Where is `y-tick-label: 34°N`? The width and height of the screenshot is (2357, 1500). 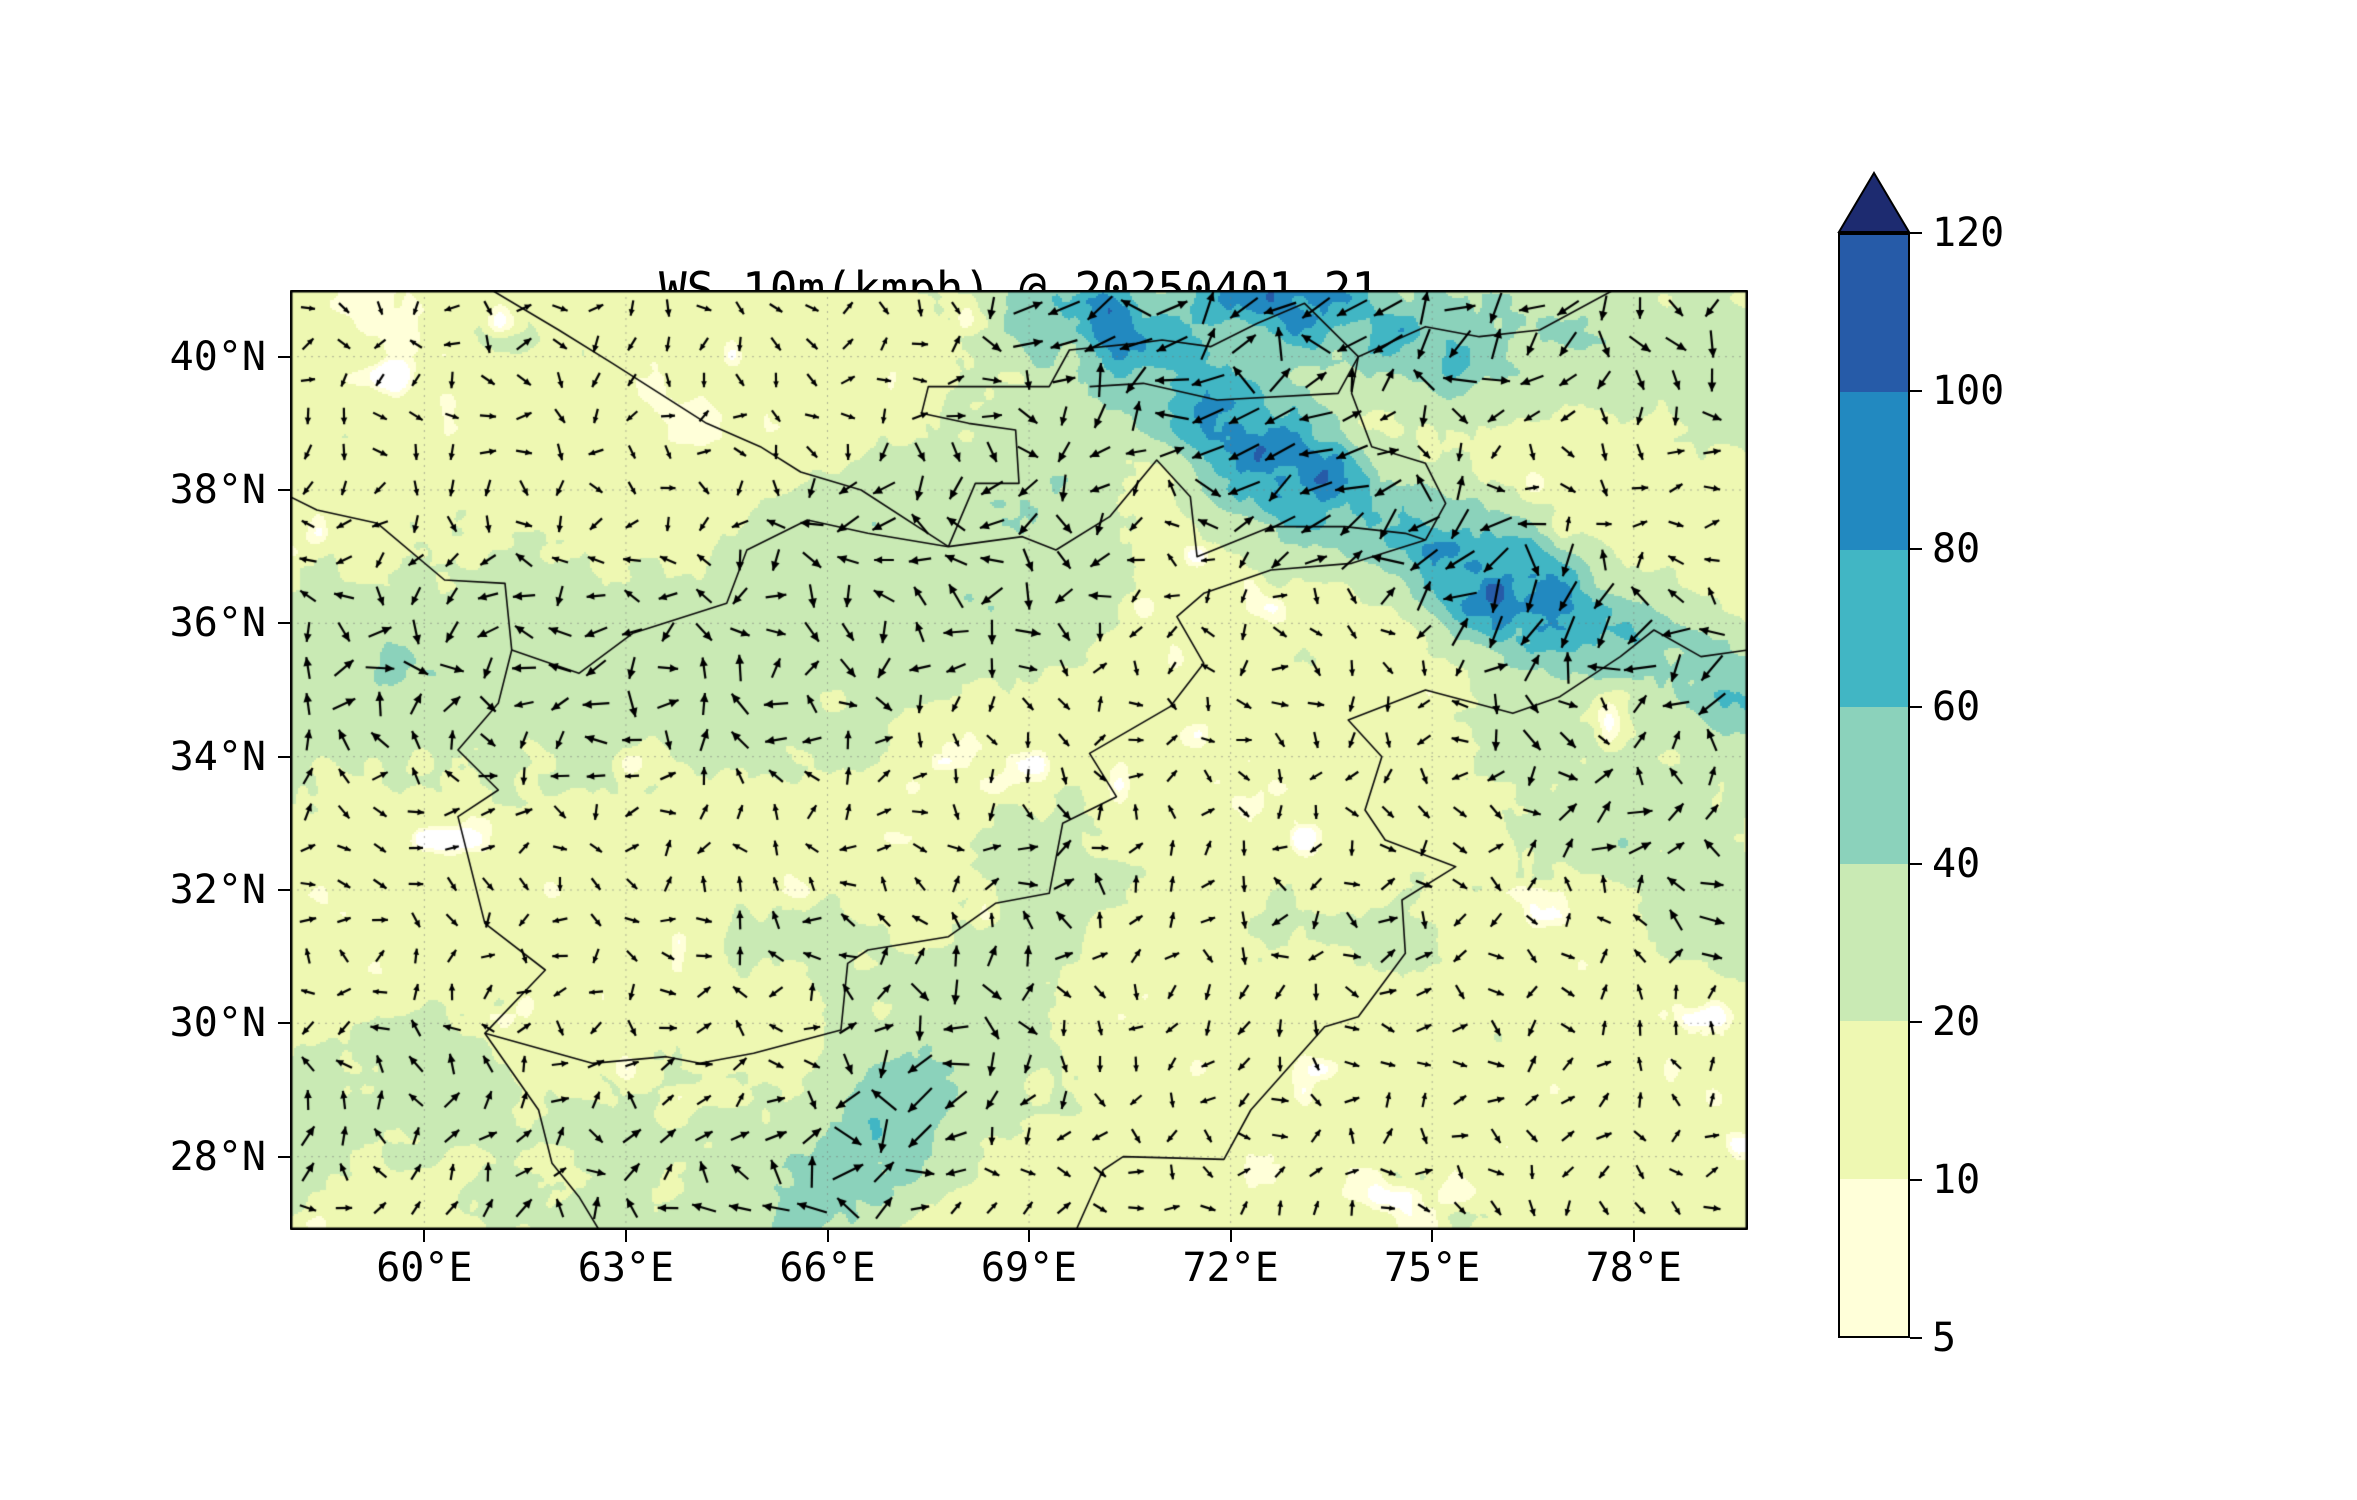
y-tick-label: 34°N is located at coordinates (217, 756).